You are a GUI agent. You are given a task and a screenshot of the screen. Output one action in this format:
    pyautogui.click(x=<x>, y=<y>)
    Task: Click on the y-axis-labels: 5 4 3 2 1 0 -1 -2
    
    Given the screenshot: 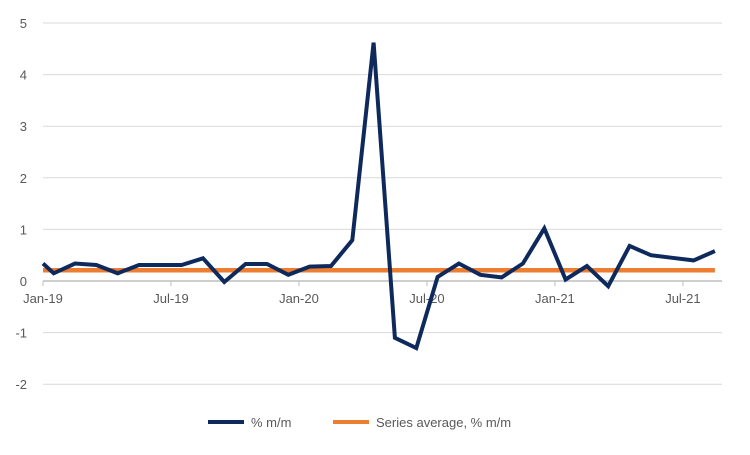 What is the action you would take?
    pyautogui.click(x=21, y=204)
    